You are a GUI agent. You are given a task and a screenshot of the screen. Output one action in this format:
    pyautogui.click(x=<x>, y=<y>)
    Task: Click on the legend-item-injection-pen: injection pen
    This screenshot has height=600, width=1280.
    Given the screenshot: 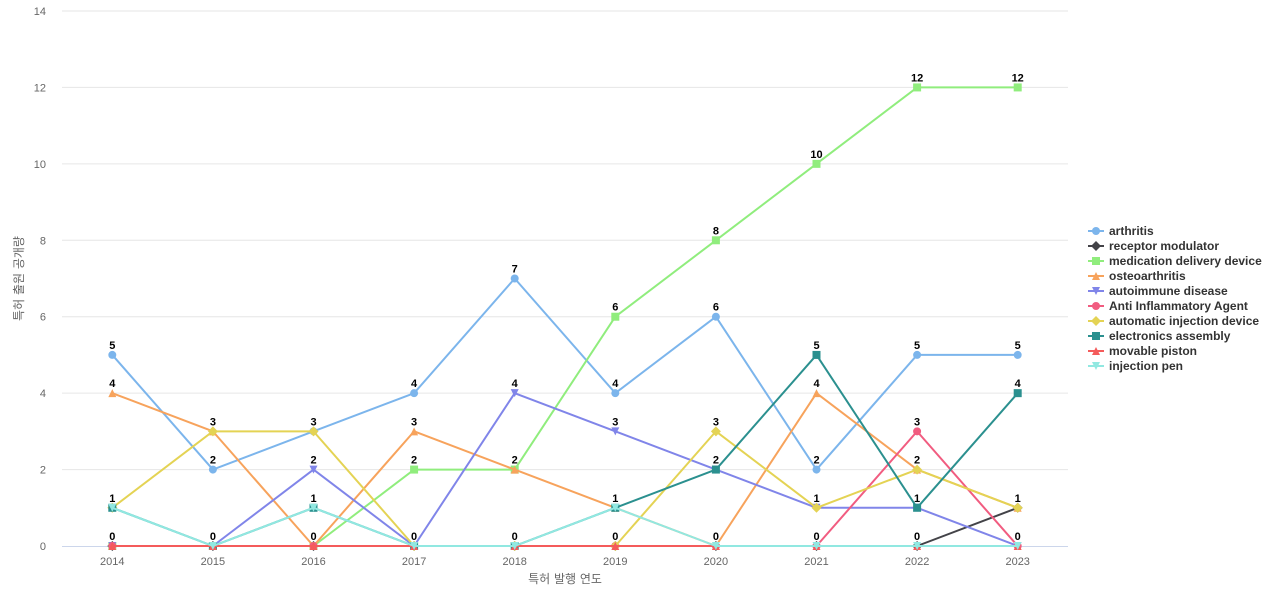 What is the action you would take?
    pyautogui.click(x=1135, y=366)
    